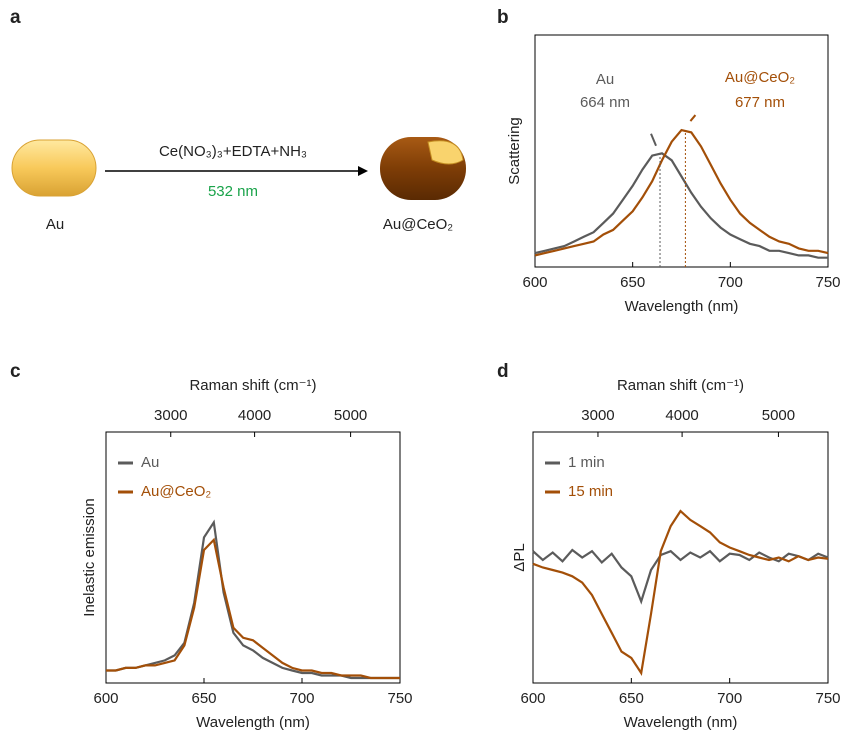 This screenshot has width=846, height=738. What do you see at coordinates (233, 191) in the screenshot?
I see `laser: 532 nm` at bounding box center [233, 191].